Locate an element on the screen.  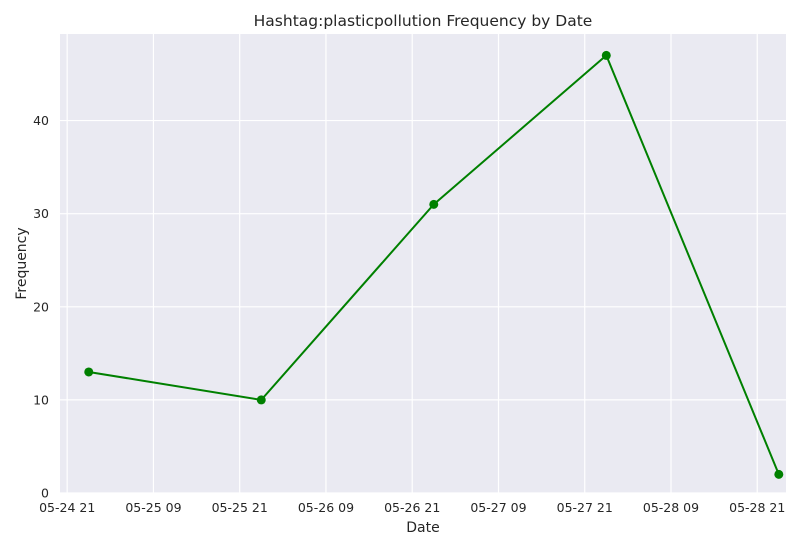
y-tick-label: 30 is located at coordinates (41, 213).